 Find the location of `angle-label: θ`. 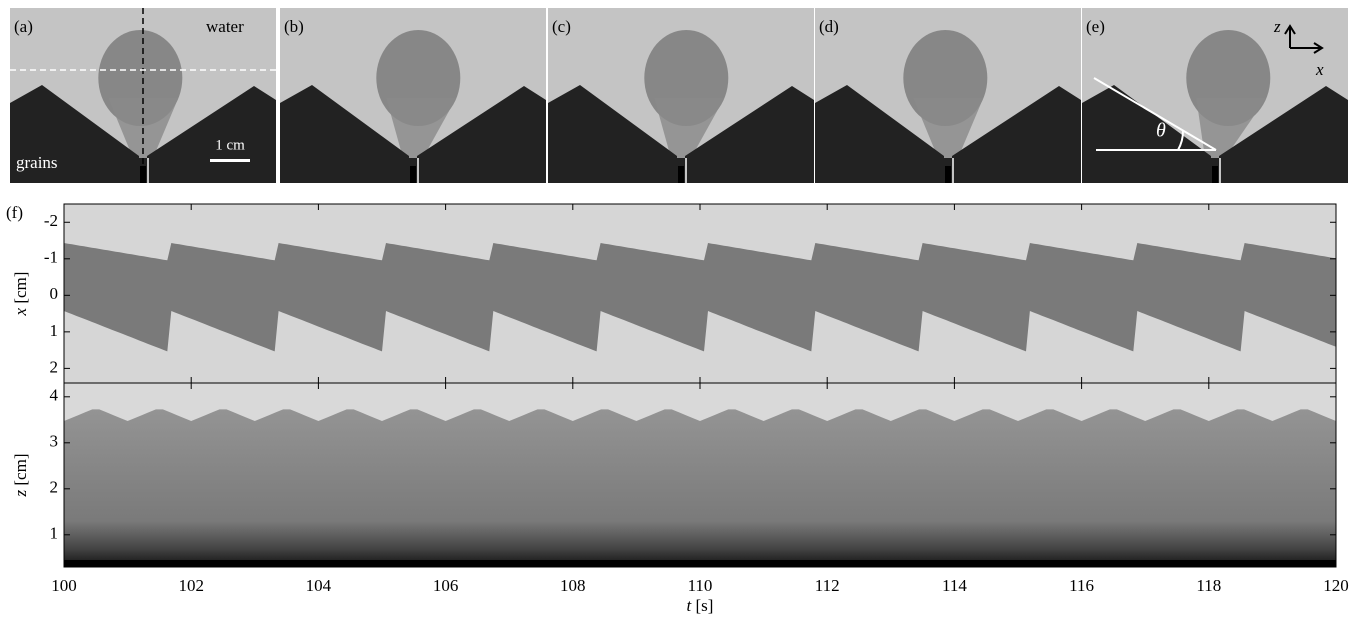

angle-label: θ is located at coordinates (1161, 131).